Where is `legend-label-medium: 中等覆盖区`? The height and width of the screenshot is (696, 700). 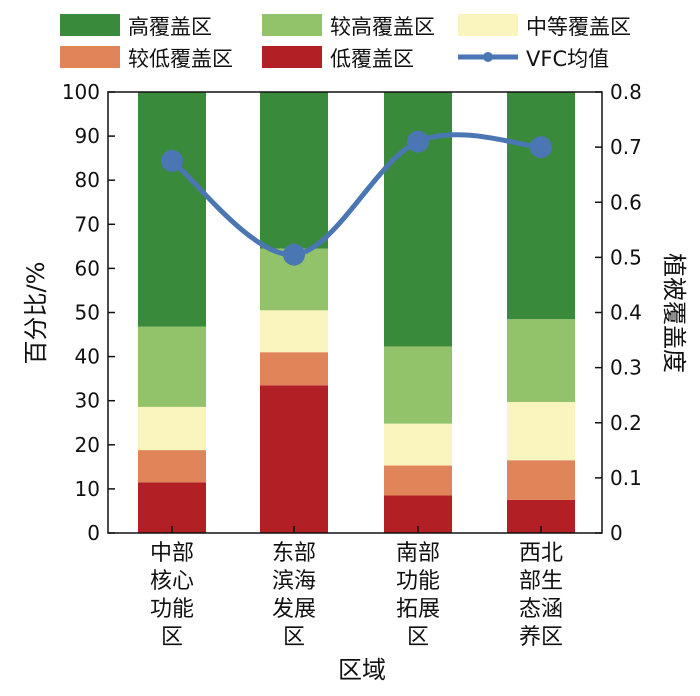 legend-label-medium: 中等覆盖区 is located at coordinates (578, 27).